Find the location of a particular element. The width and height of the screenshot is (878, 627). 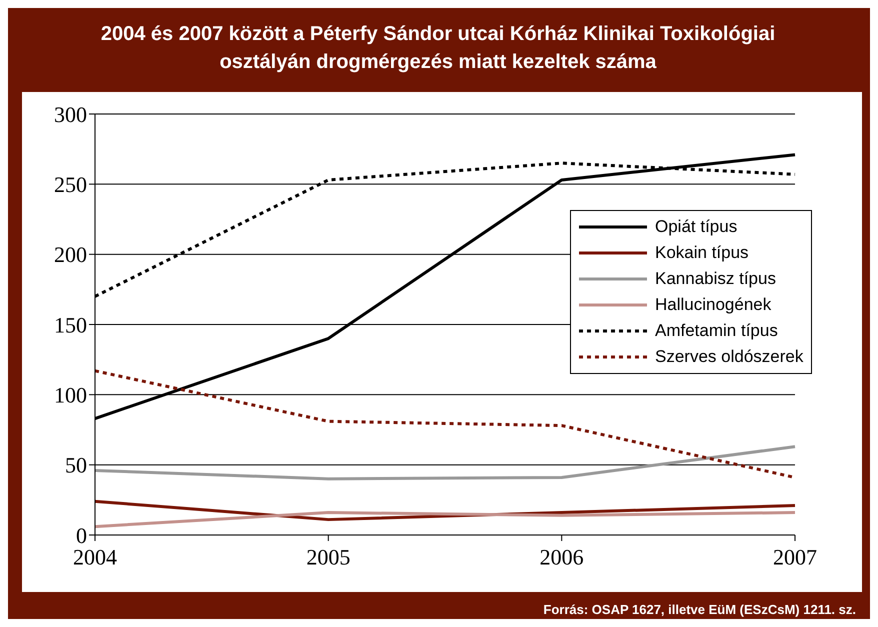

y-tick-label: 250 is located at coordinates (70, 184).